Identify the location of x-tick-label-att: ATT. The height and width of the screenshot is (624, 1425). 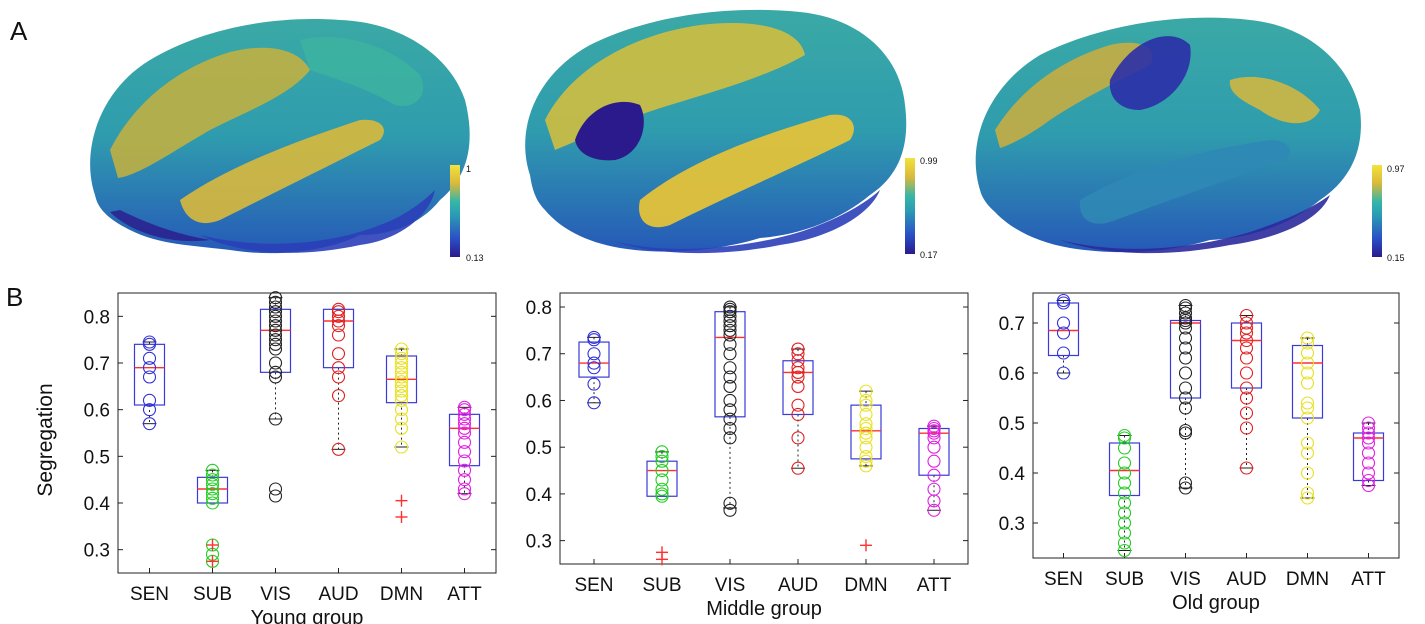
(464, 594).